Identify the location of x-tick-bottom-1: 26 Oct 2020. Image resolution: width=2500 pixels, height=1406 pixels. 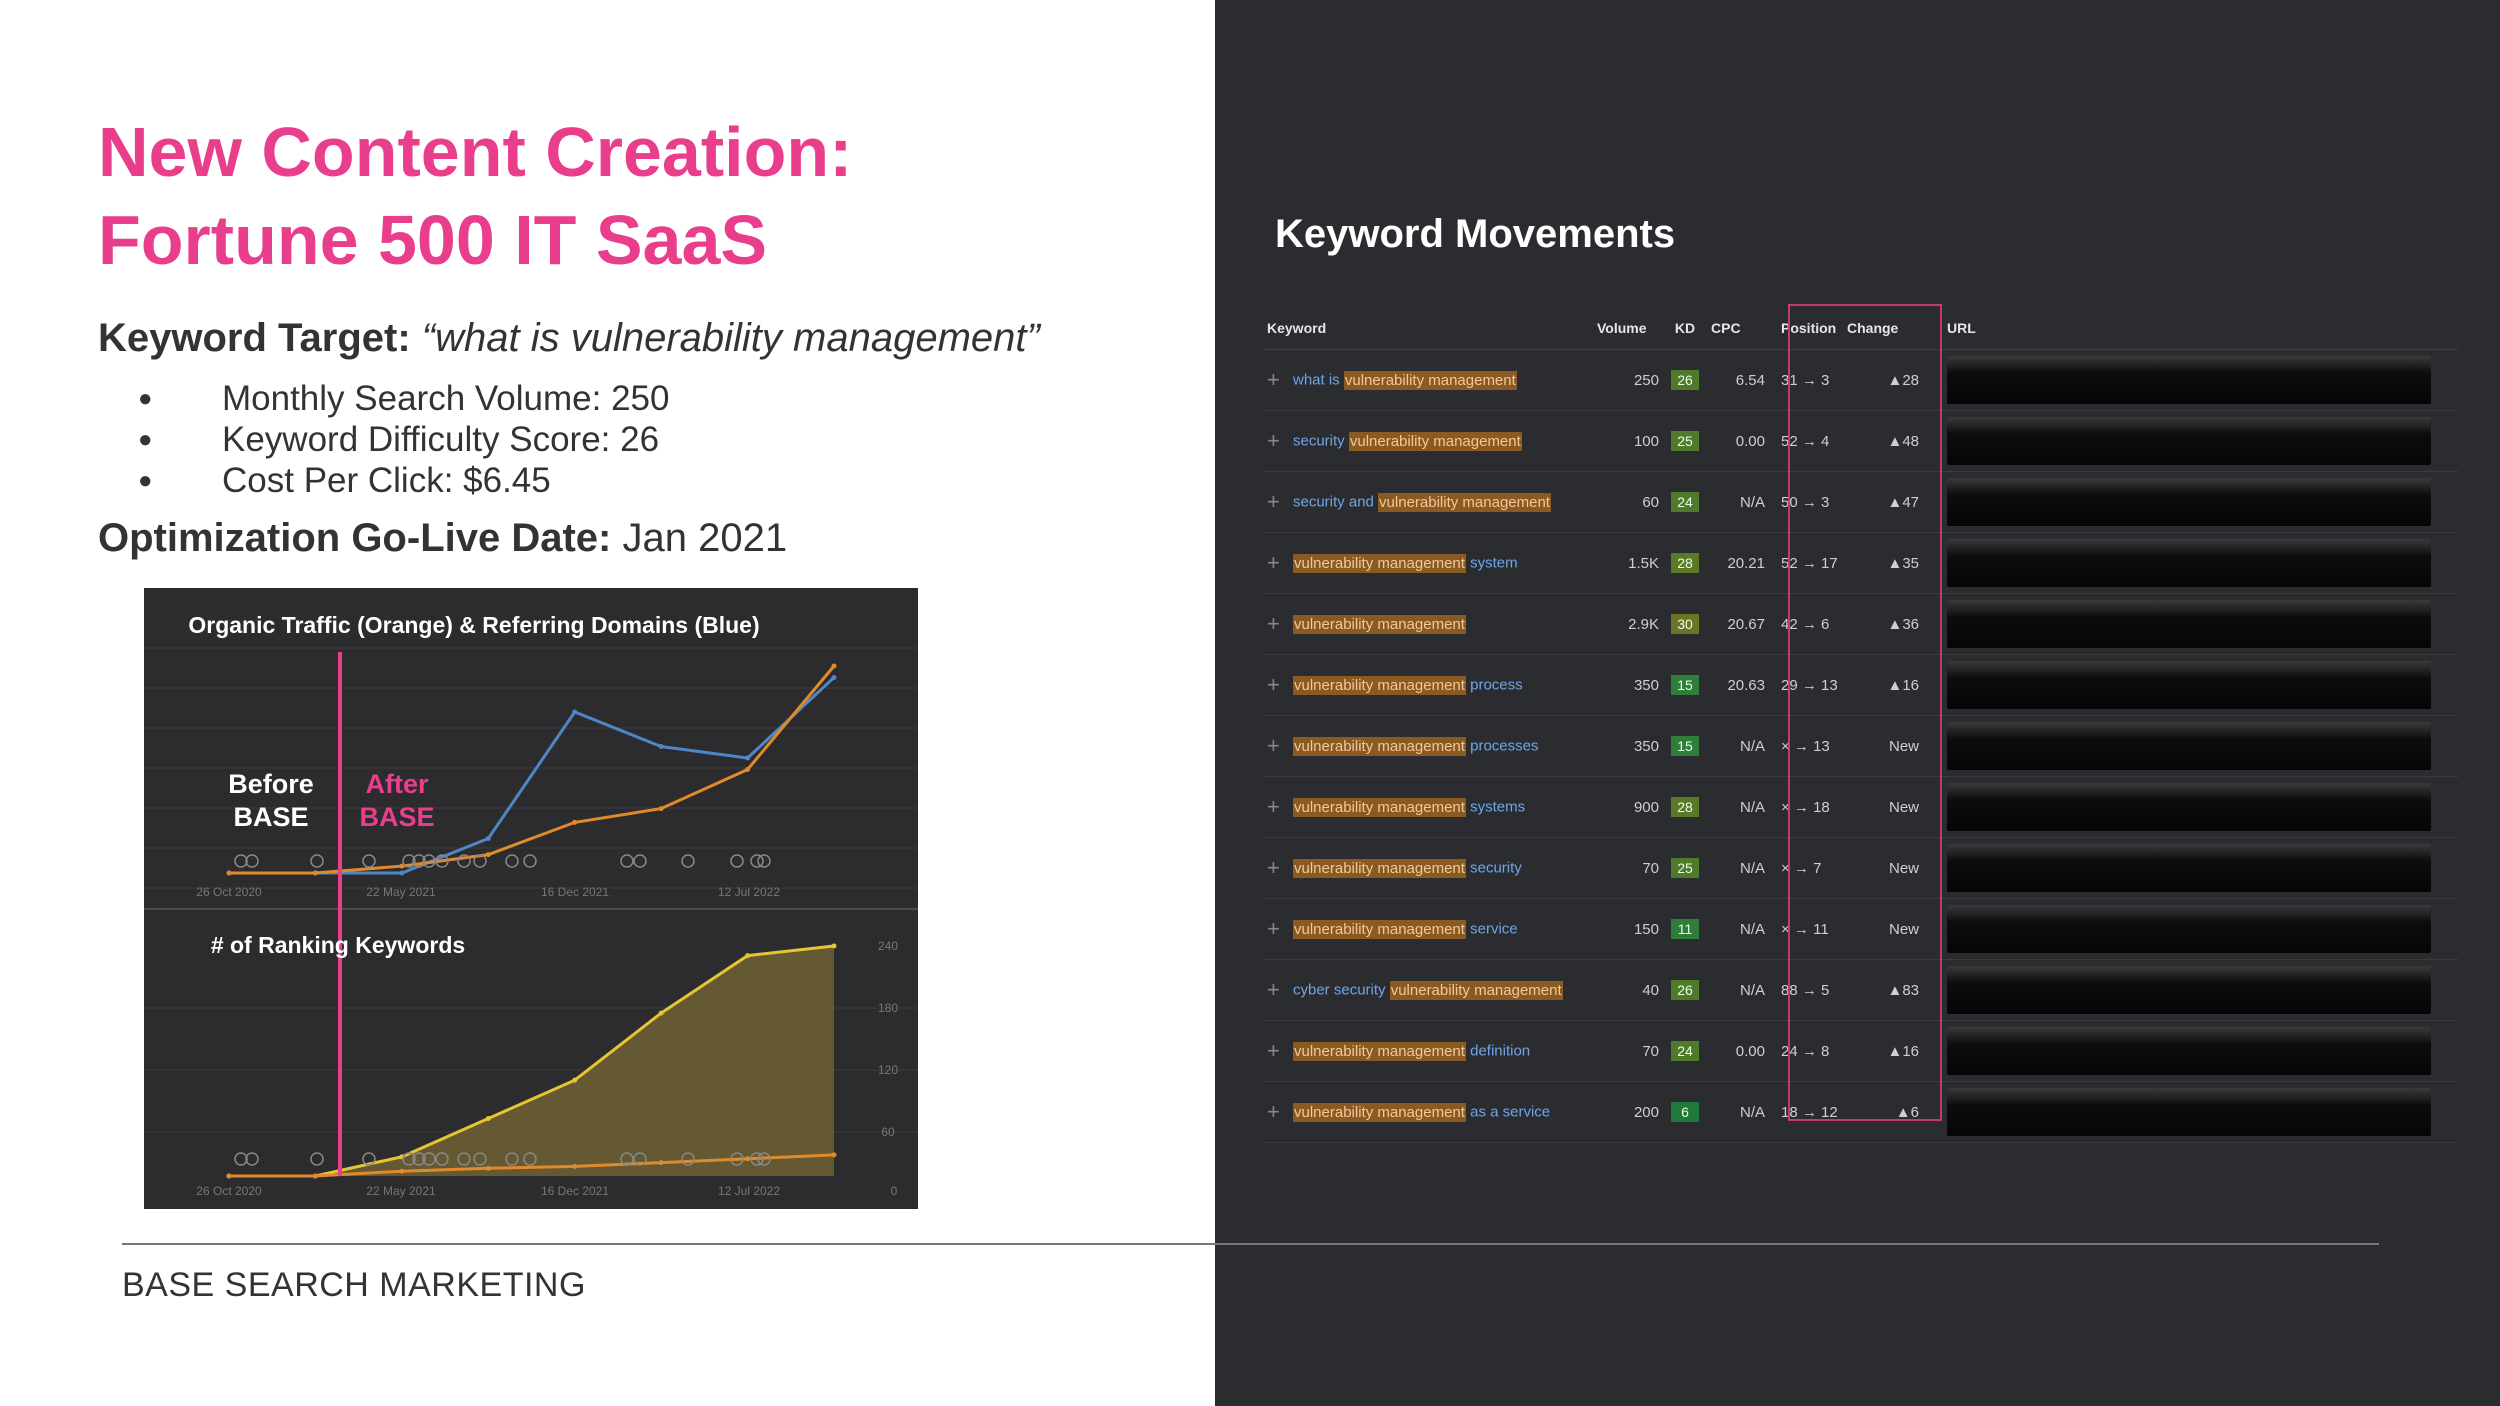
(229, 1191).